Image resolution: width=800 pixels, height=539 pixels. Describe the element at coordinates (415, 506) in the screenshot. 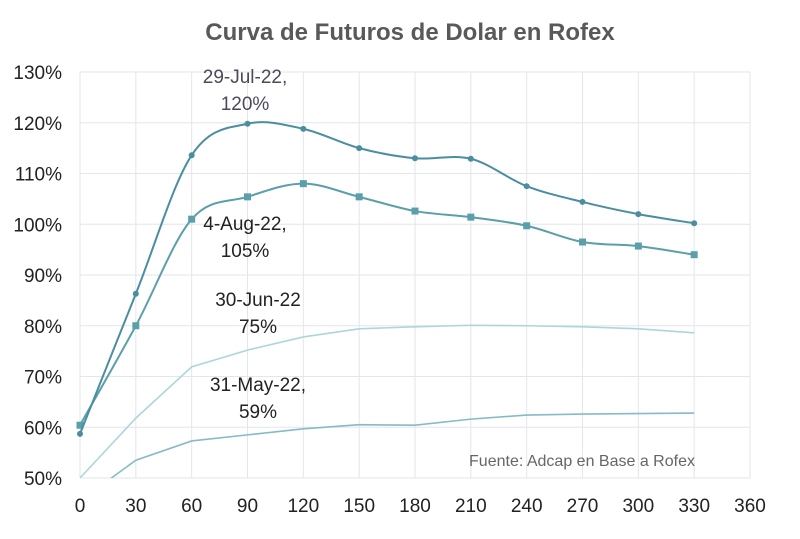

I see `x-tick-label: 180` at that location.